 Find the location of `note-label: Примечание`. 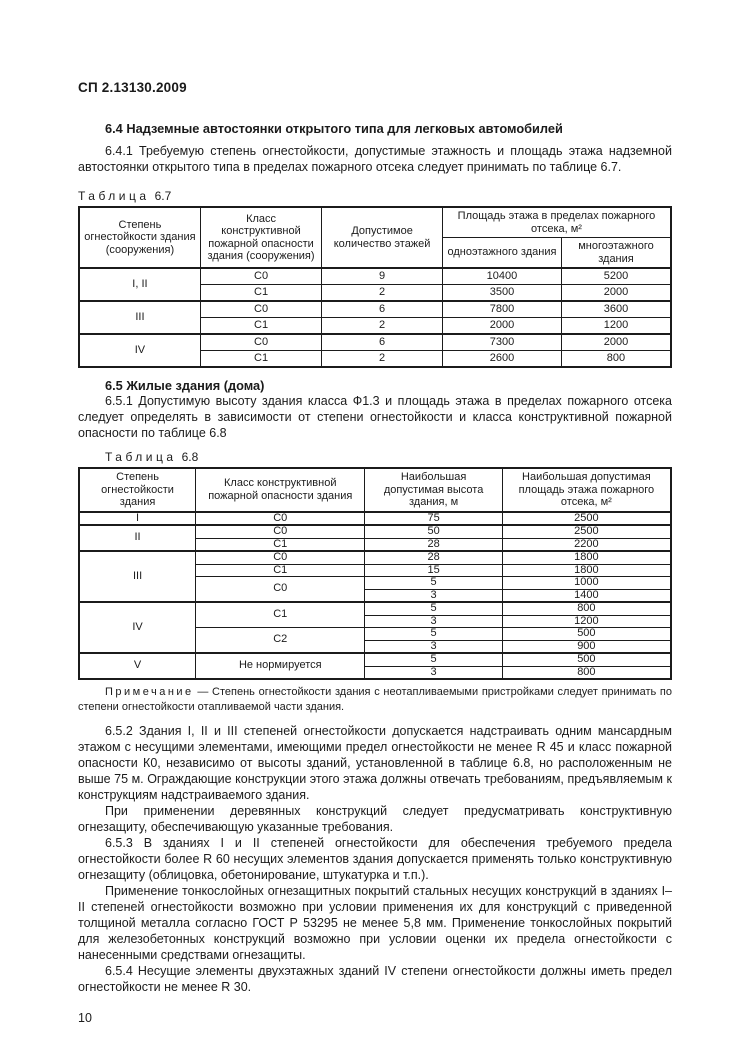

note-label: Примечание is located at coordinates (149, 692).